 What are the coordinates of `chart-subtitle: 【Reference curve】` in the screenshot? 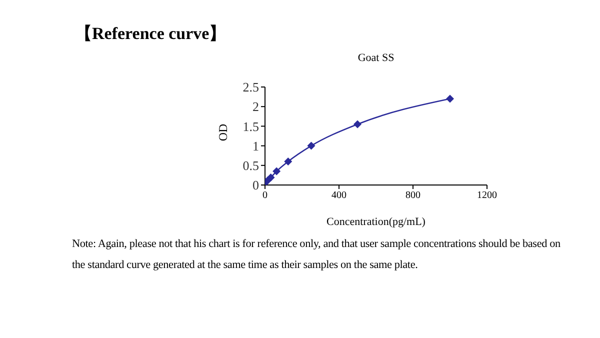 It's located at (150, 34).